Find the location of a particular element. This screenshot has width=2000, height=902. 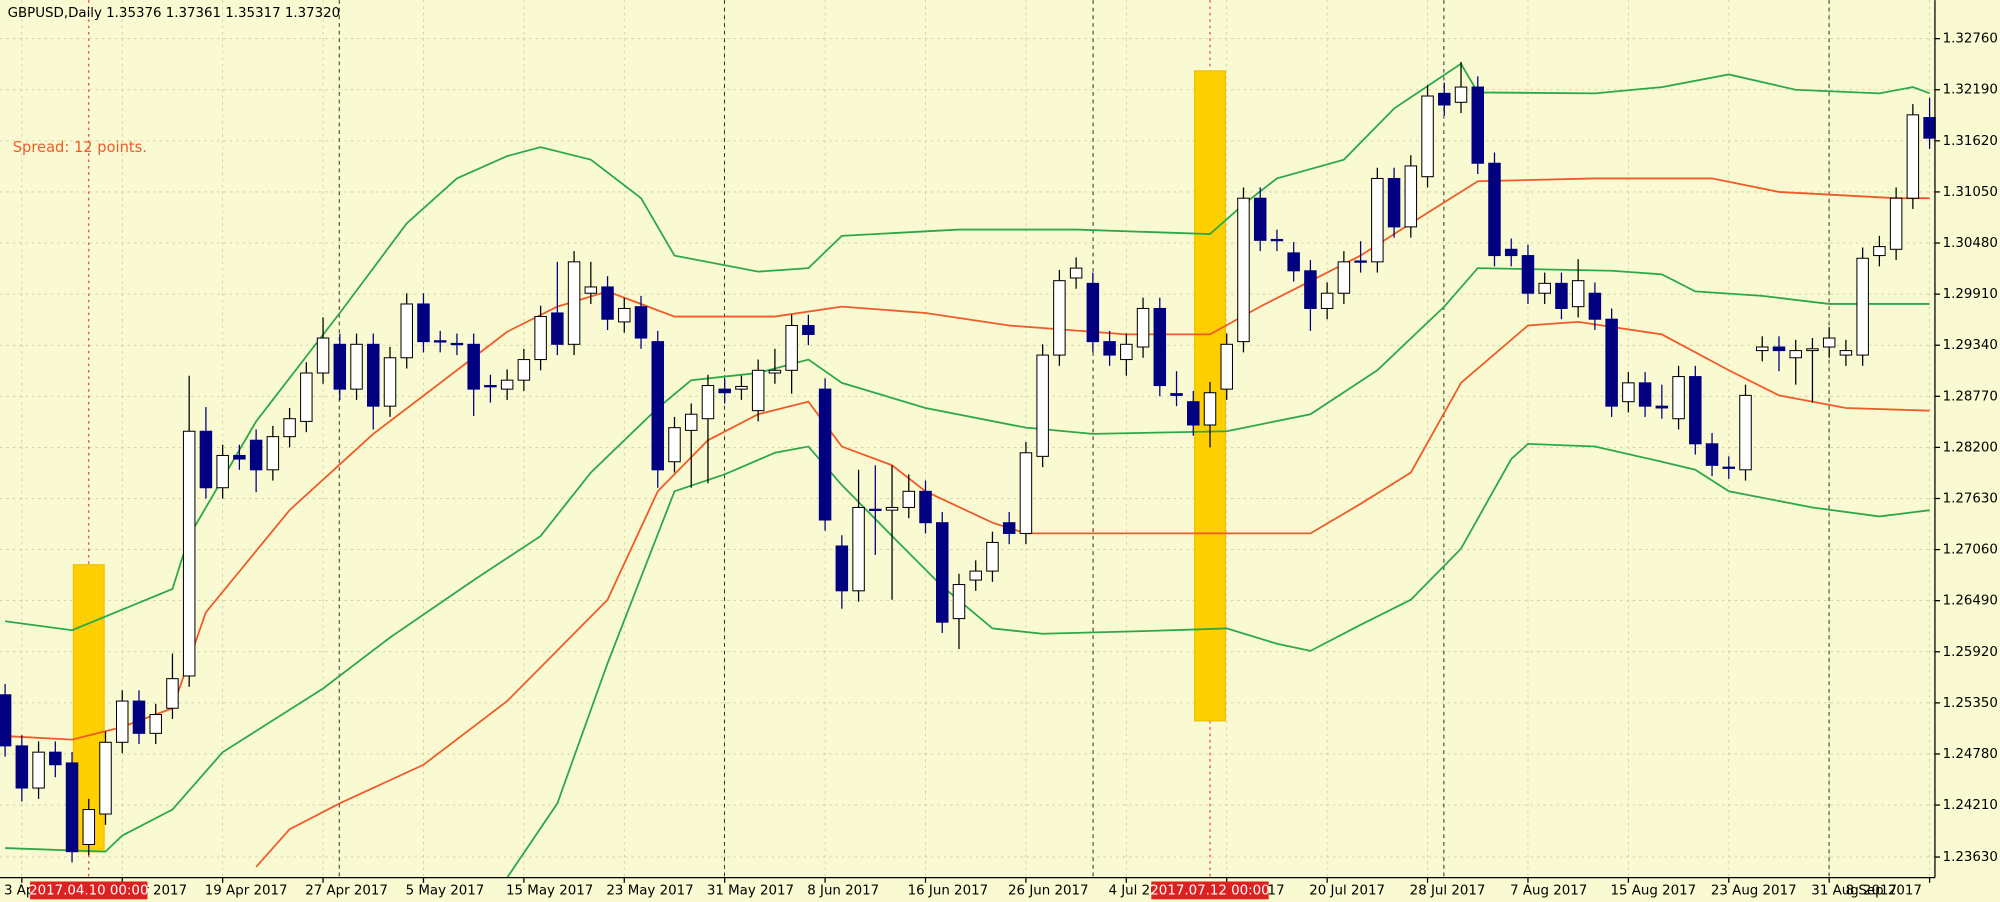

cursor-label: 2017.04.10 00:00 is located at coordinates (88, 890).